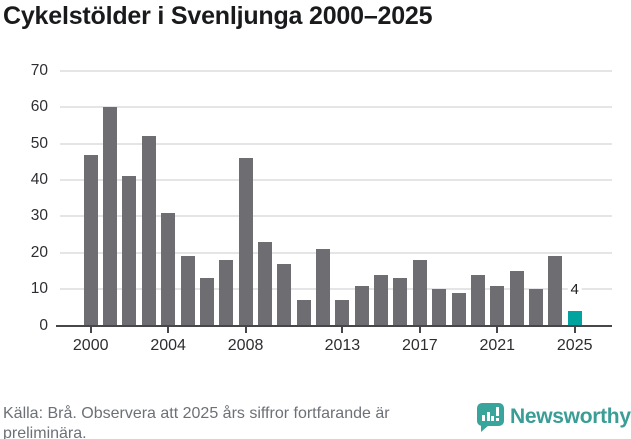 The width and height of the screenshot is (631, 439). What do you see at coordinates (342, 313) in the screenshot?
I see `bar-2013` at bounding box center [342, 313].